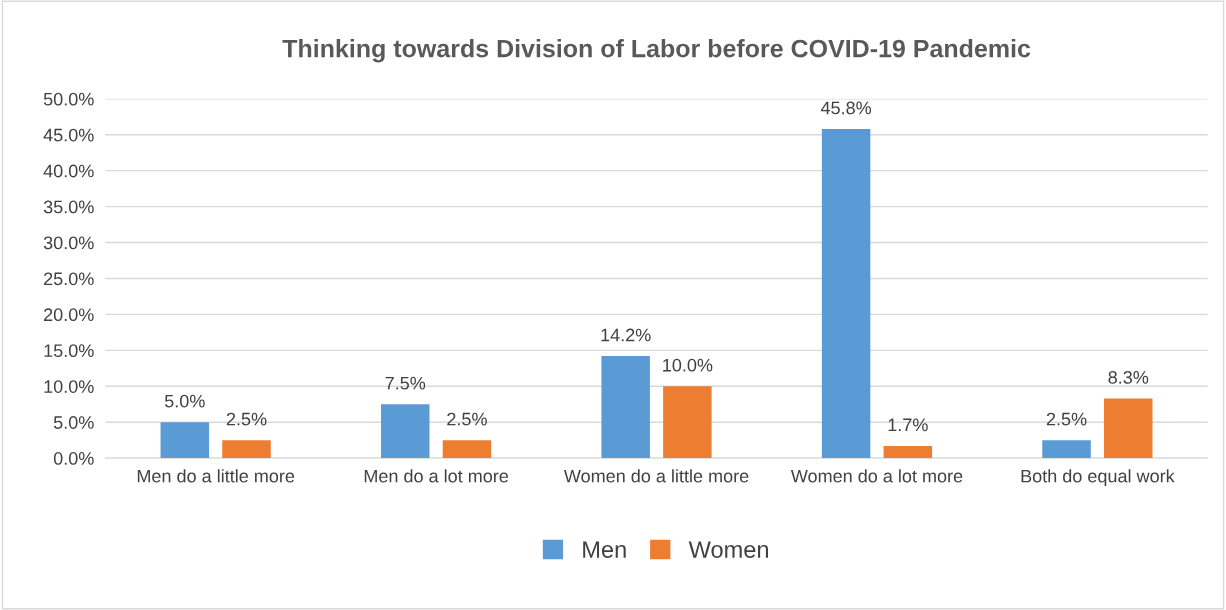 This screenshot has height=610, width=1226. What do you see at coordinates (688, 365) in the screenshot?
I see `data-label: 10.0%` at bounding box center [688, 365].